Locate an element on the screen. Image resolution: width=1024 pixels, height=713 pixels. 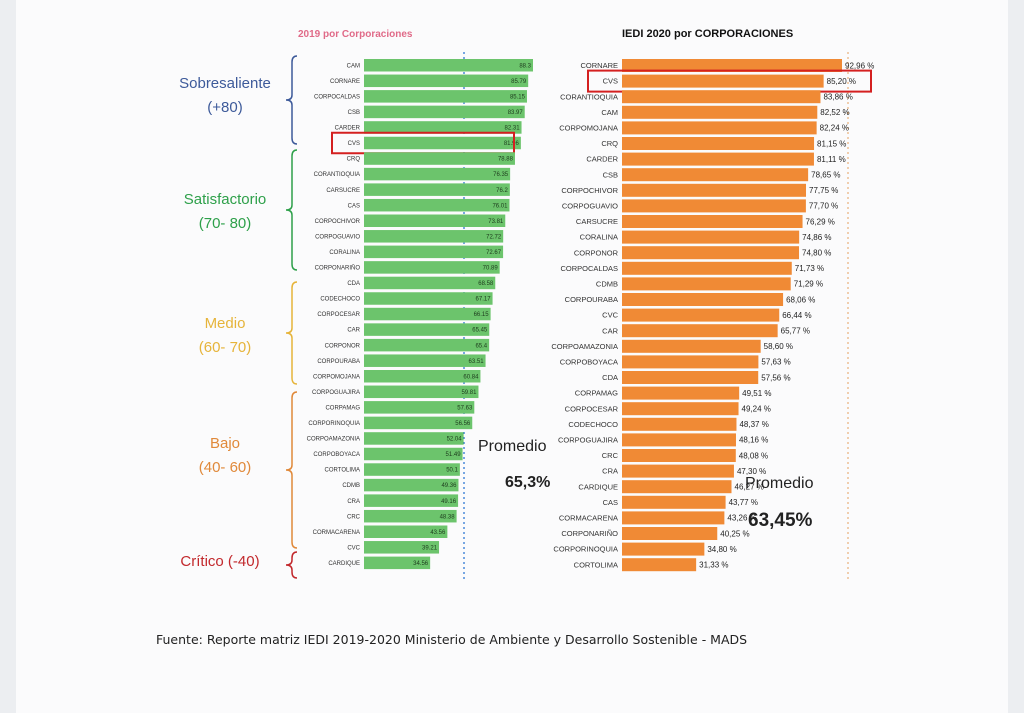
level-name: Crítico (-40) is located at coordinates (220, 561).